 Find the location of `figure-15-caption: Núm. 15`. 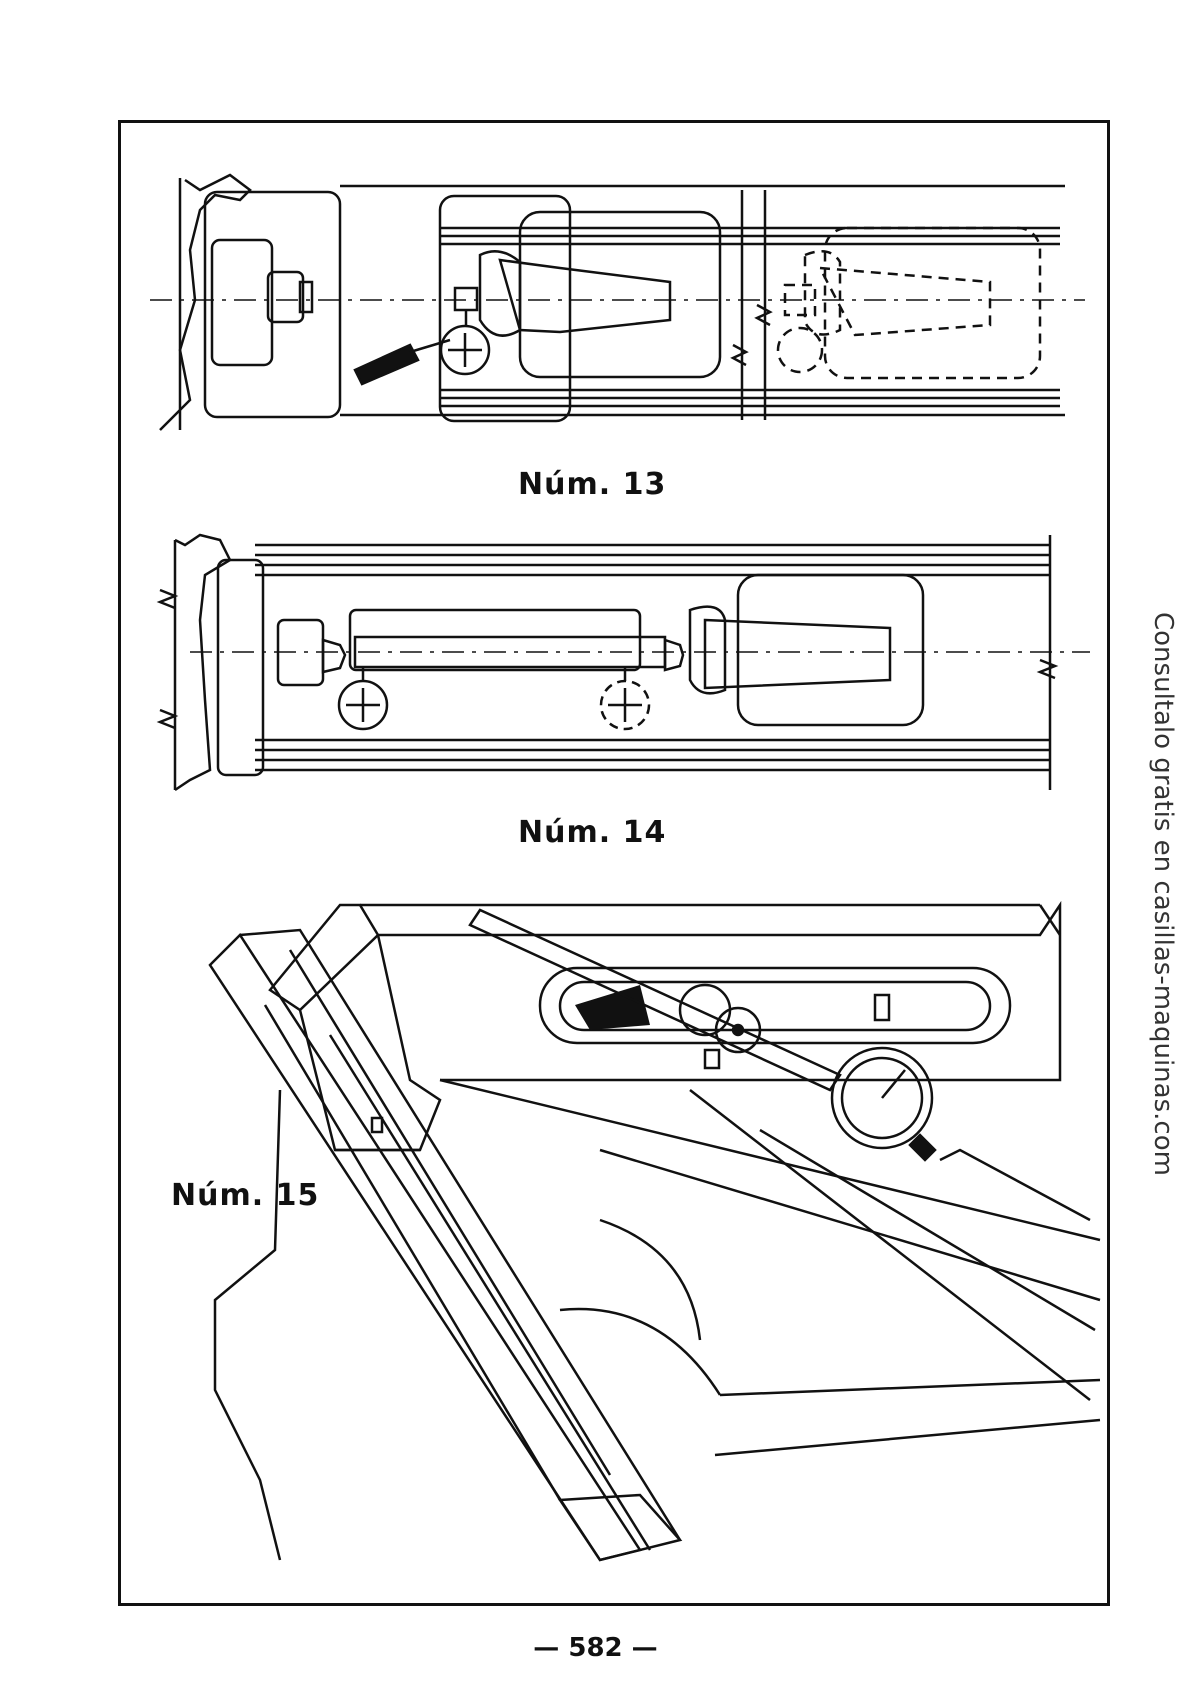

figure-15-caption: Núm. 15 is located at coordinates (245, 1195).